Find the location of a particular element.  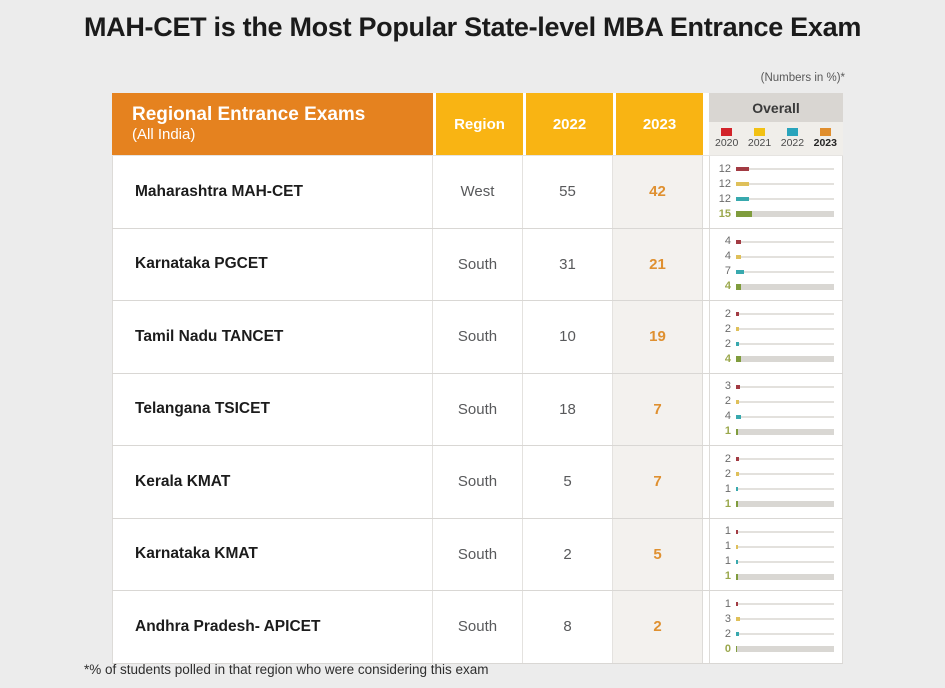

mini-bar-row-2021: 1 is located at coordinates (773, 546).